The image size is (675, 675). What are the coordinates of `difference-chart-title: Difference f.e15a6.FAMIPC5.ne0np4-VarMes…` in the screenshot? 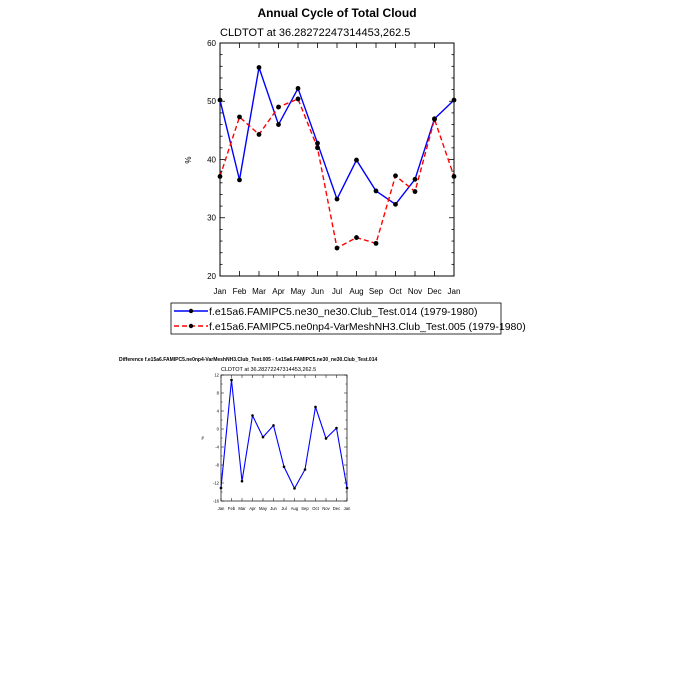 It's located at (248, 360).